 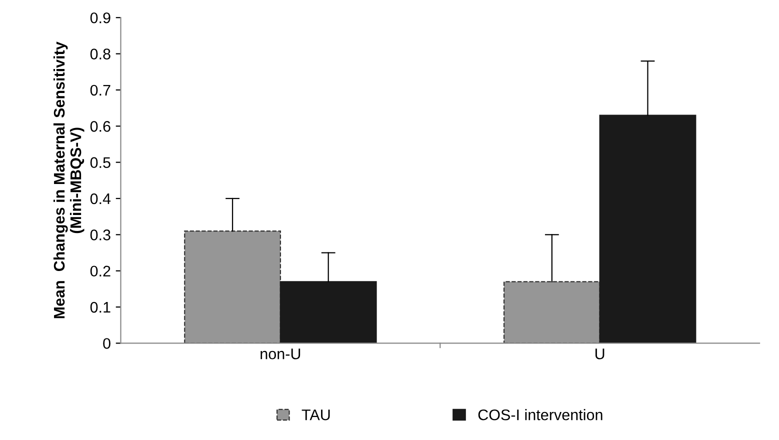 I want to click on x-tick-label: non-U, so click(x=280, y=354).